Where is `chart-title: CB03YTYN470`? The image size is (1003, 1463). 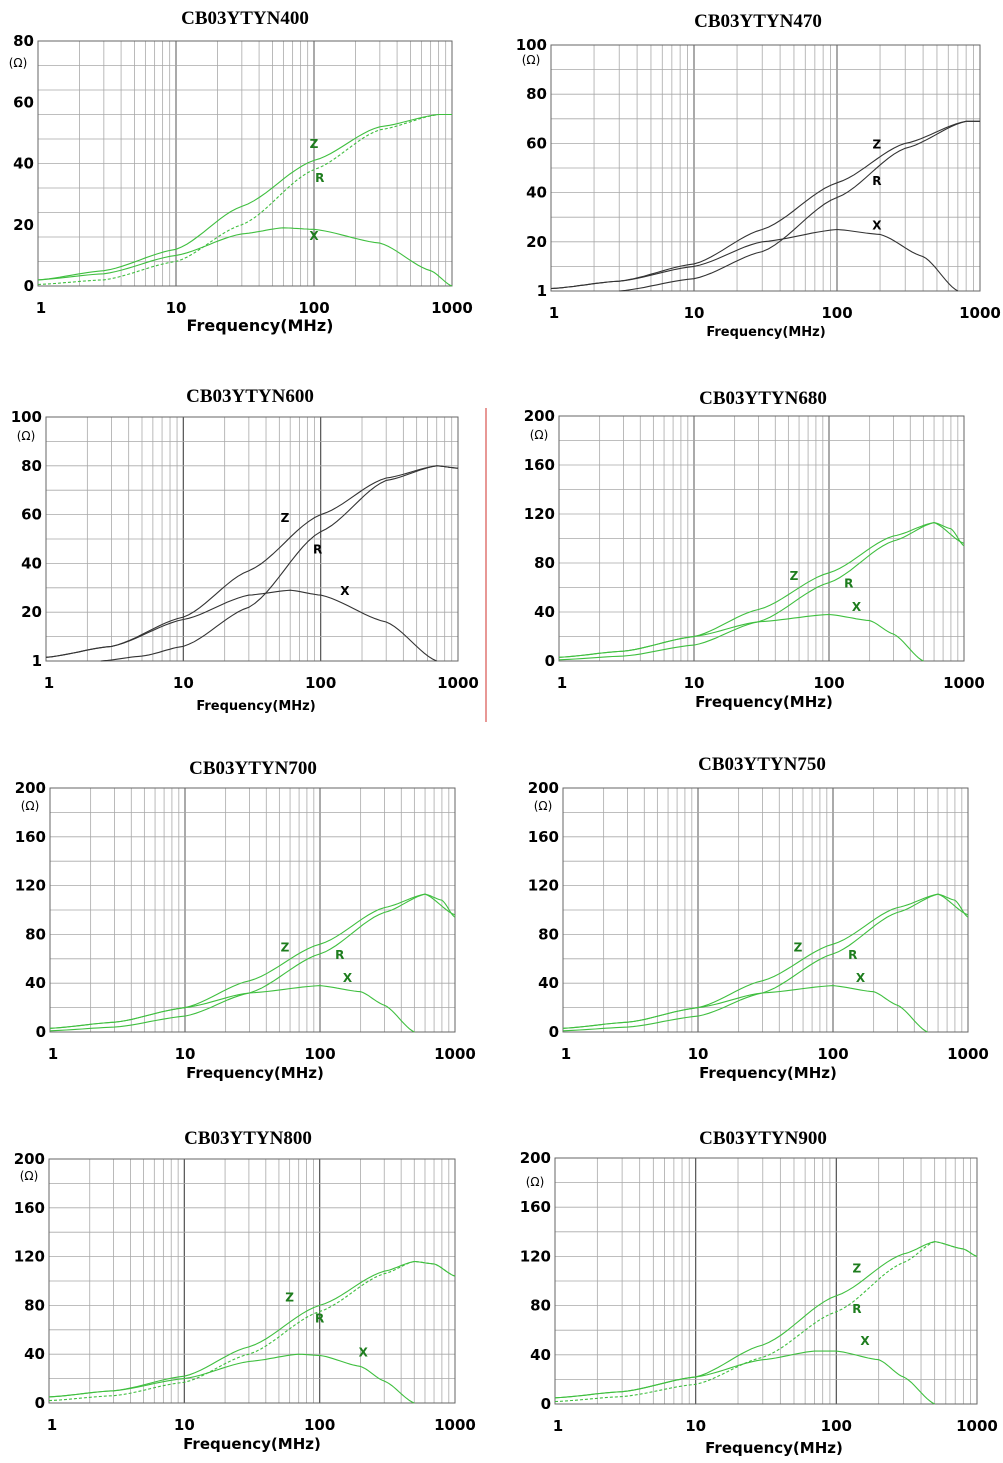 chart-title: CB03YTYN470 is located at coordinates (758, 21).